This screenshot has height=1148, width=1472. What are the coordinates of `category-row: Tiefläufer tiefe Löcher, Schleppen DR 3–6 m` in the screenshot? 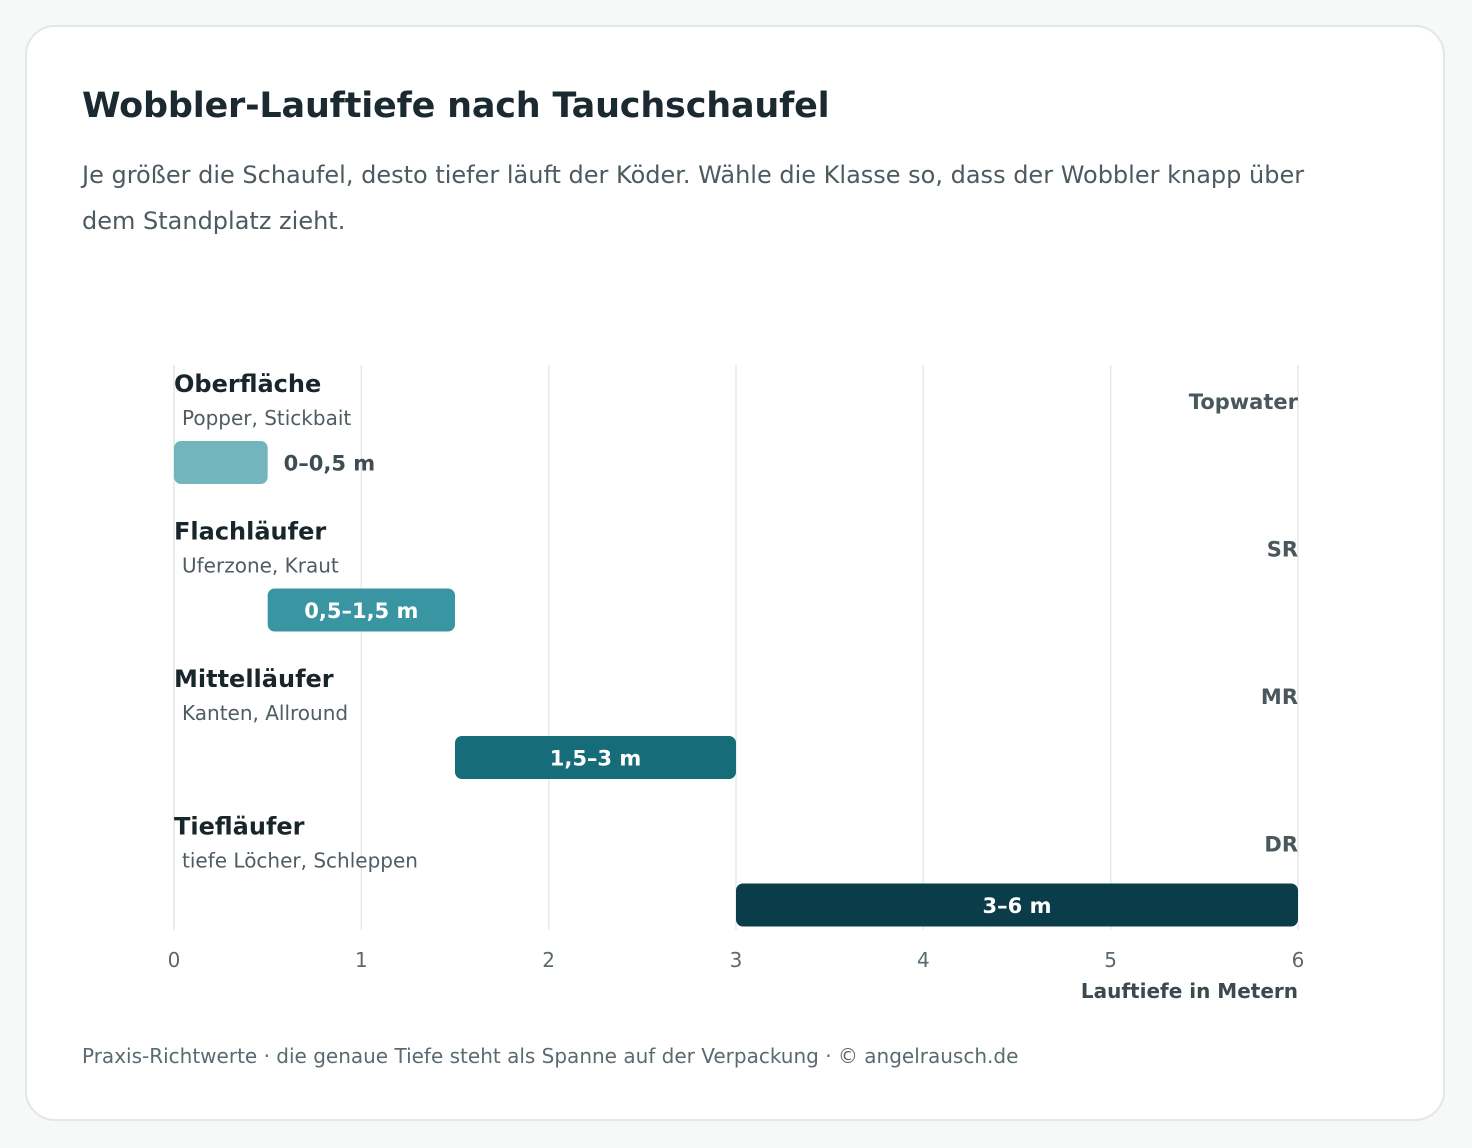 It's located at (736, 870).